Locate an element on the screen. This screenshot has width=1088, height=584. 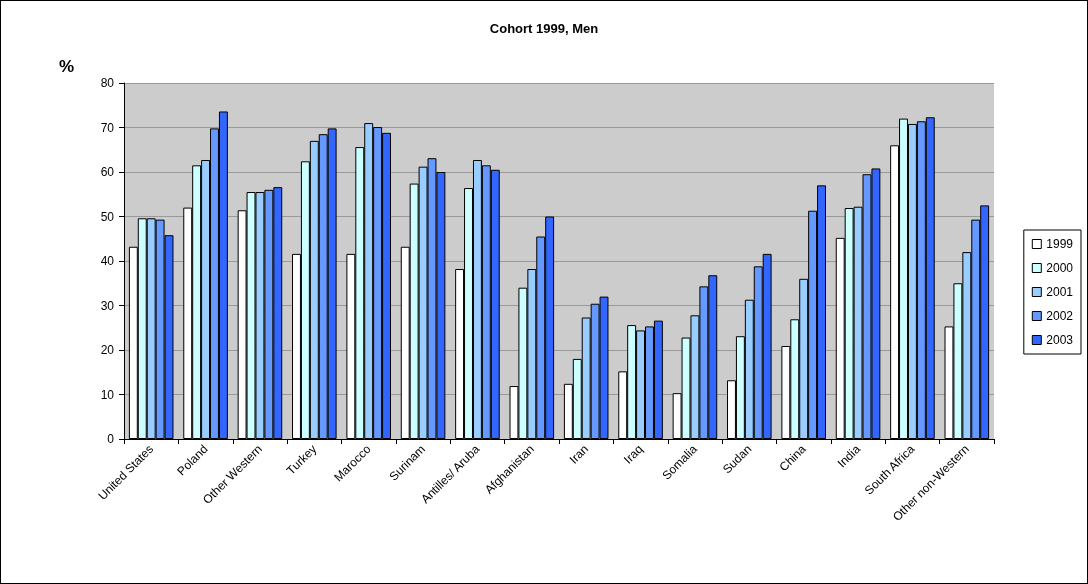
chart-title: Cohort 1999, Men is located at coordinates (544, 28).